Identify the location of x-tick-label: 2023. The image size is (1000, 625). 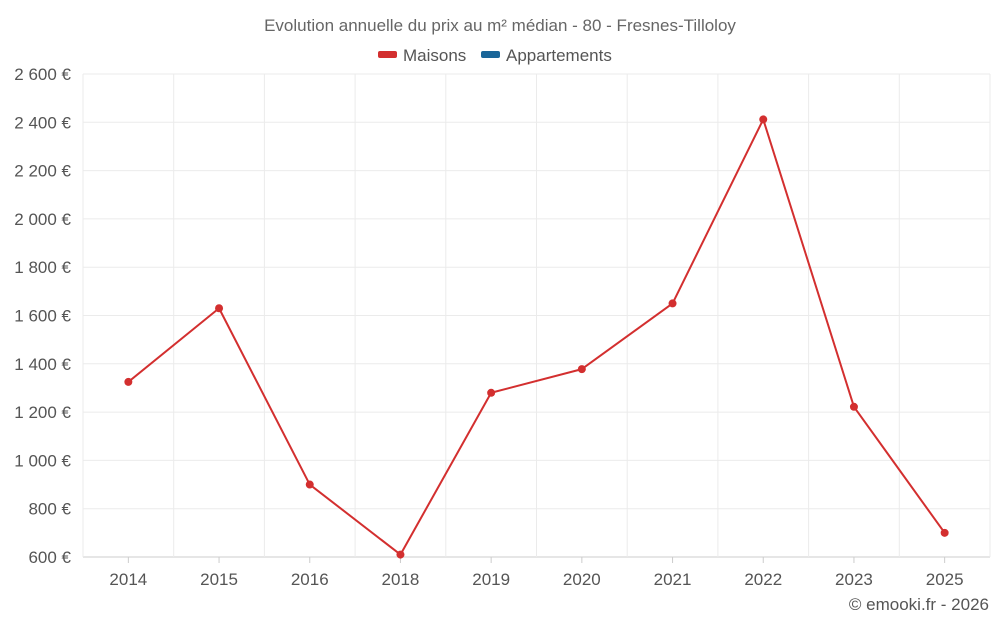
(854, 579).